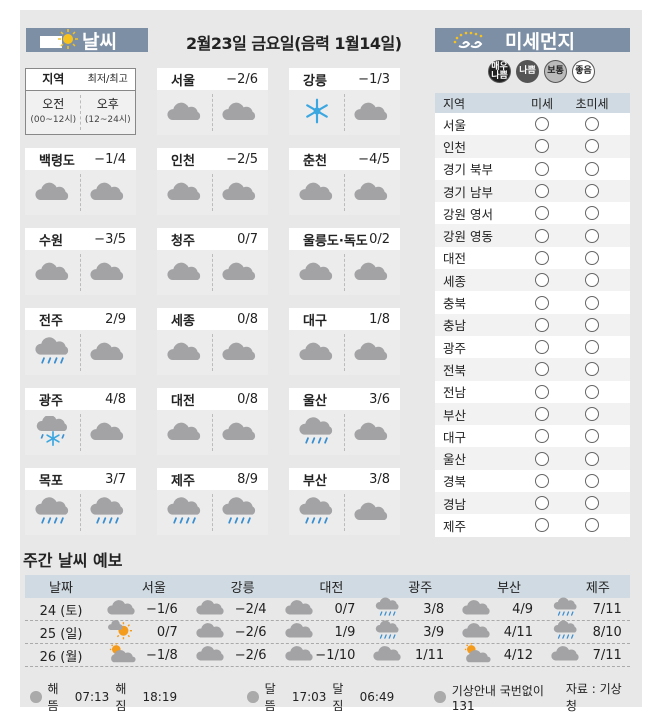  What do you see at coordinates (212, 239) in the screenshot?
I see `city-cell-header: 청주 0/7` at bounding box center [212, 239].